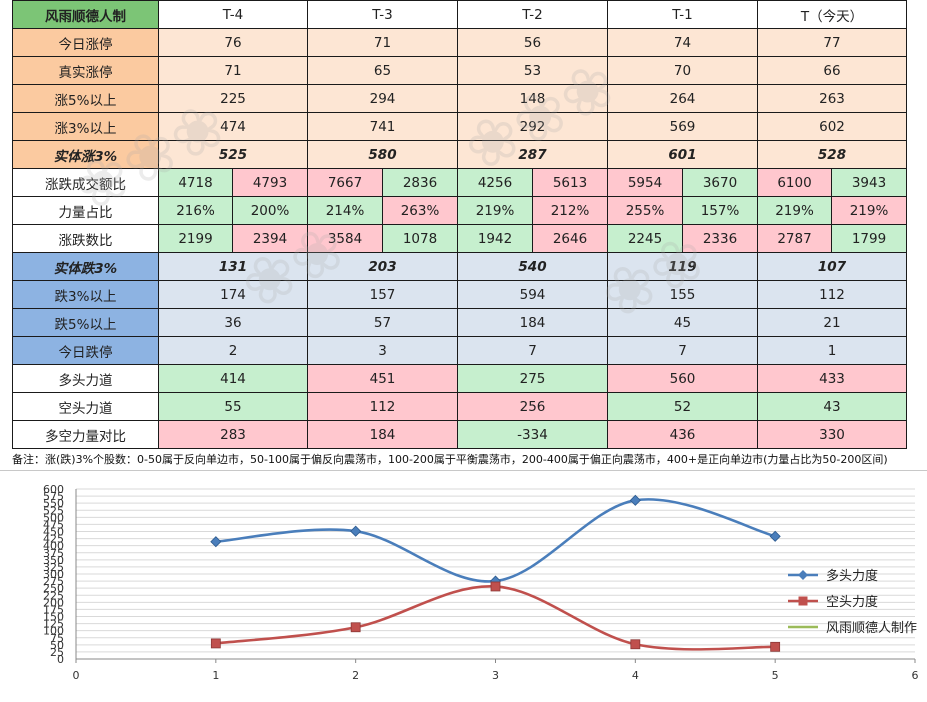 Image resolution: width=927 pixels, height=702 pixels. I want to click on table-cell: 601, so click(682, 154).